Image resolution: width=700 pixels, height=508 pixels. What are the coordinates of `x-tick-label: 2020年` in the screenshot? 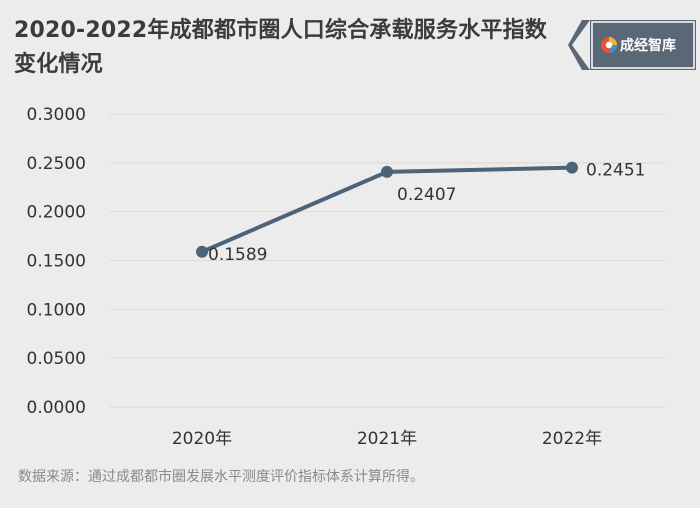 It's located at (202, 439).